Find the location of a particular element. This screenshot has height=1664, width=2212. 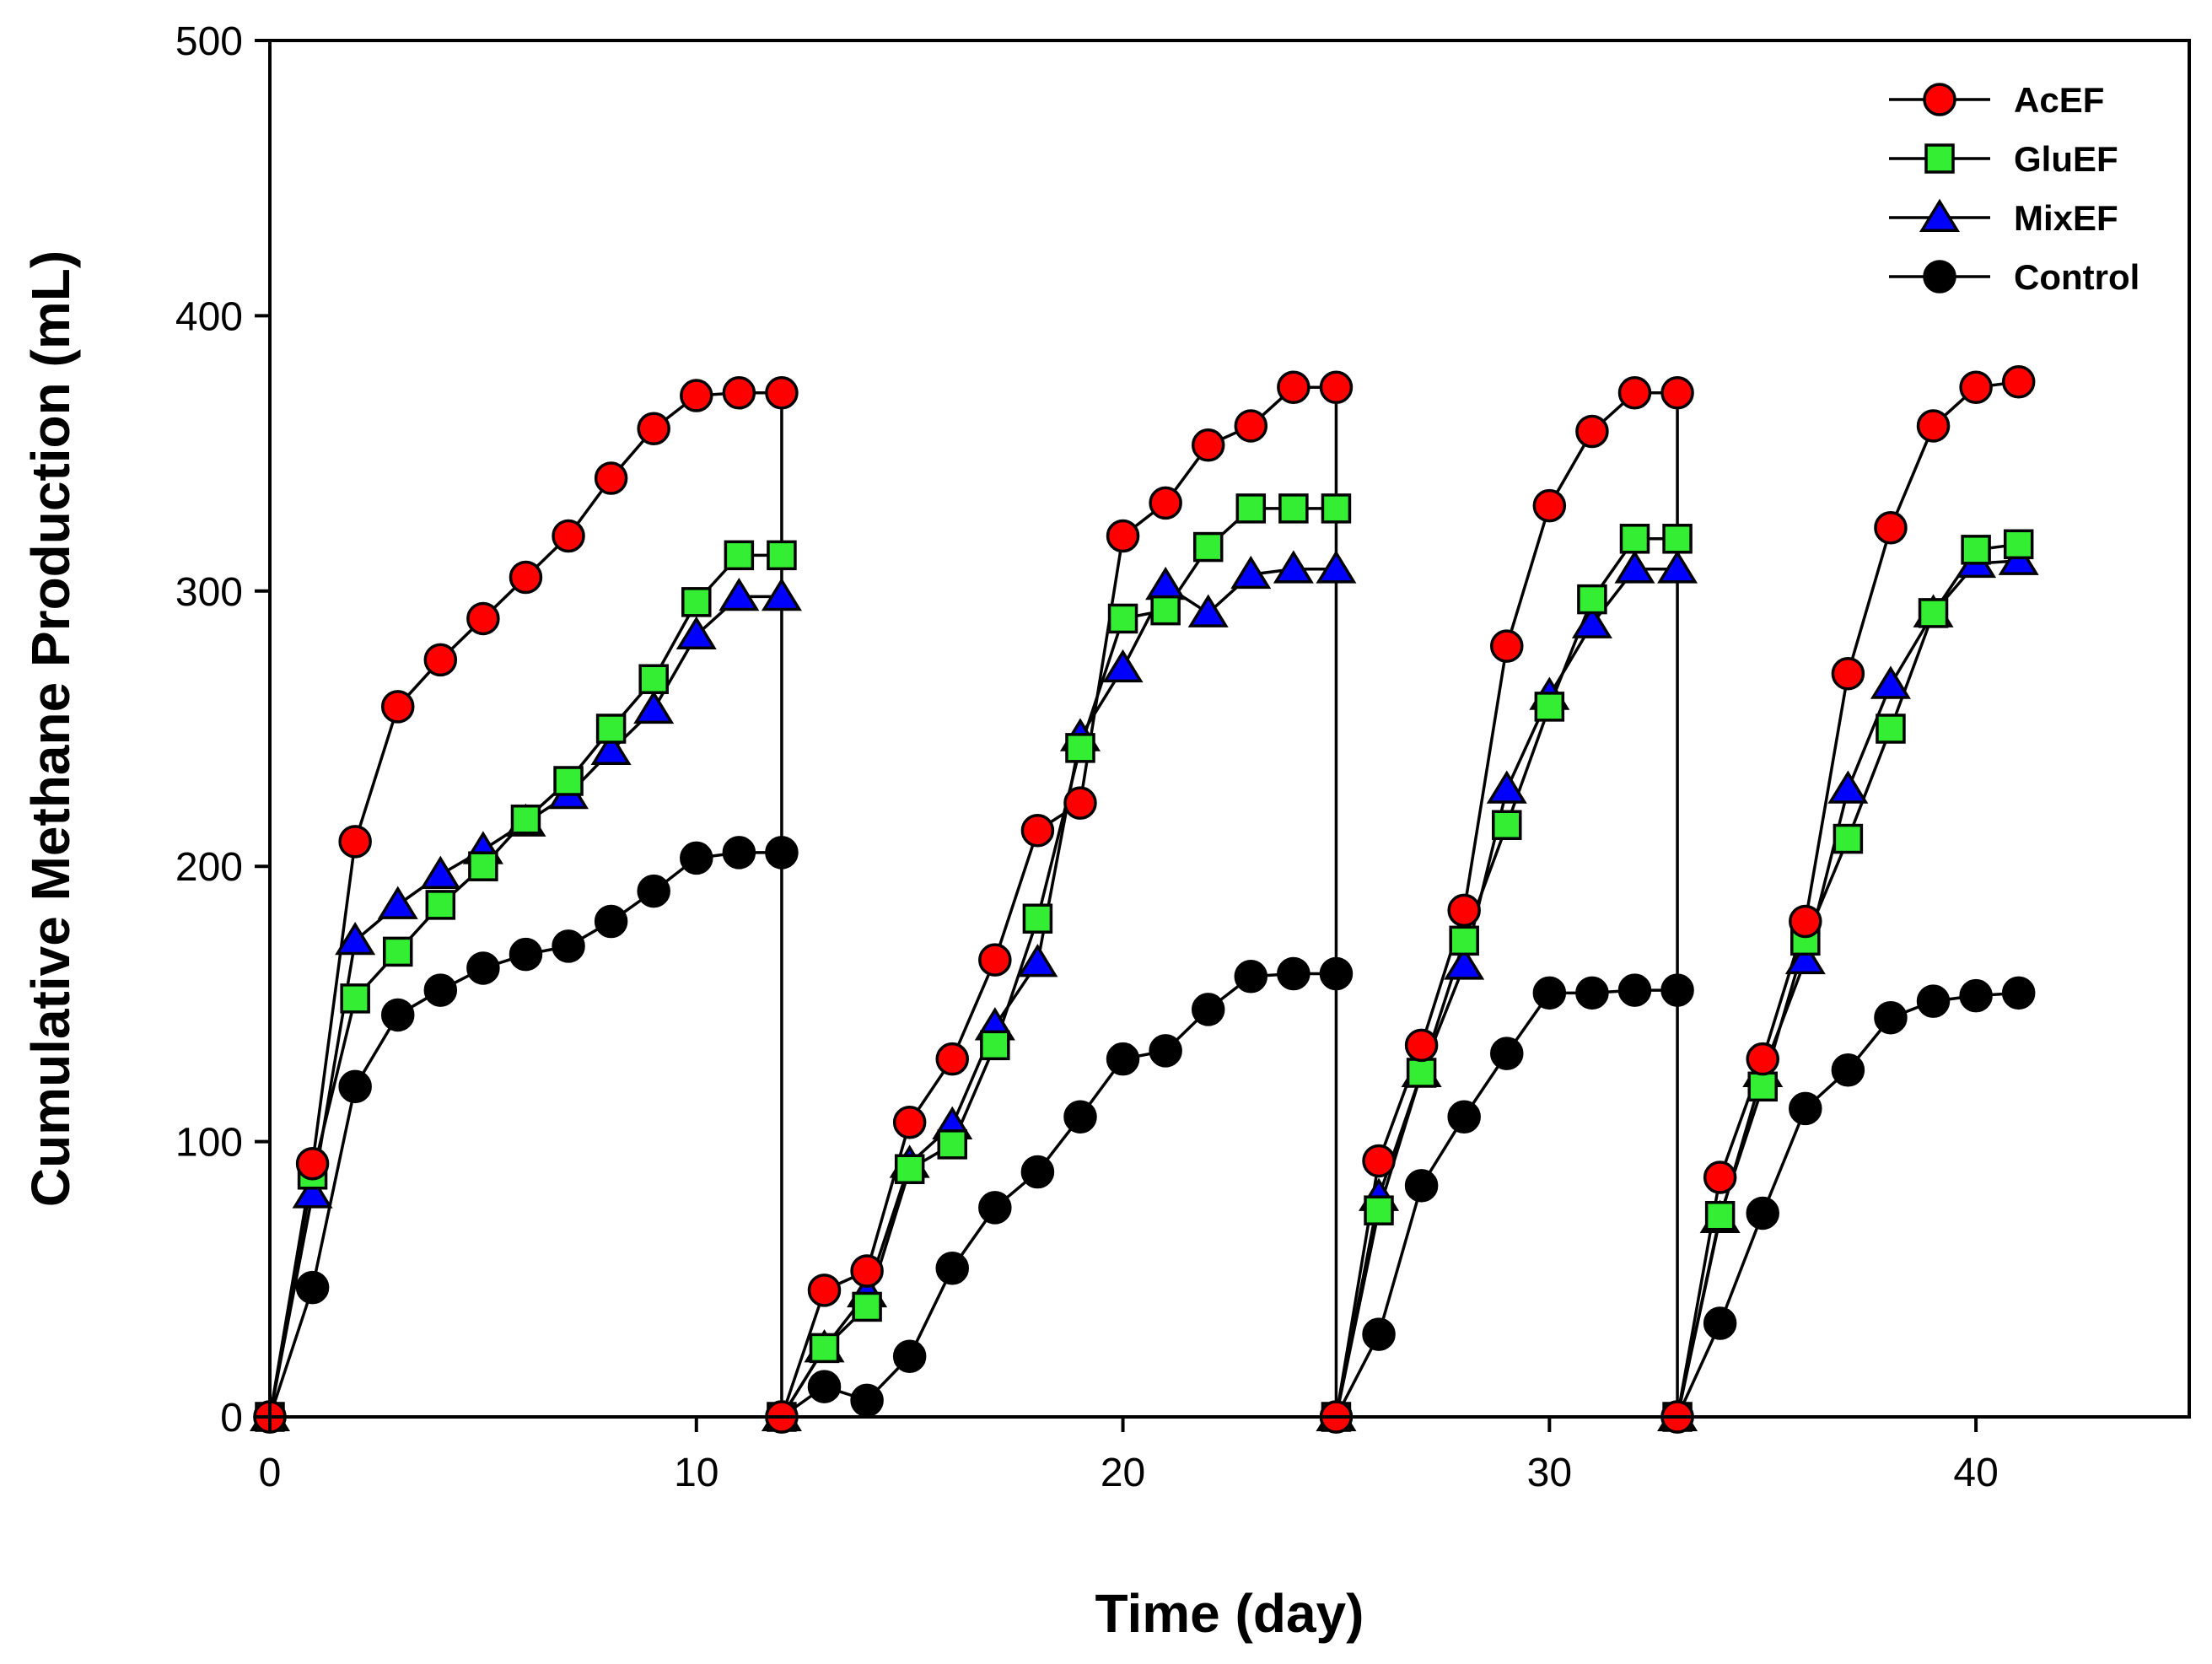

legend-label-control: Control is located at coordinates (2076, 277).